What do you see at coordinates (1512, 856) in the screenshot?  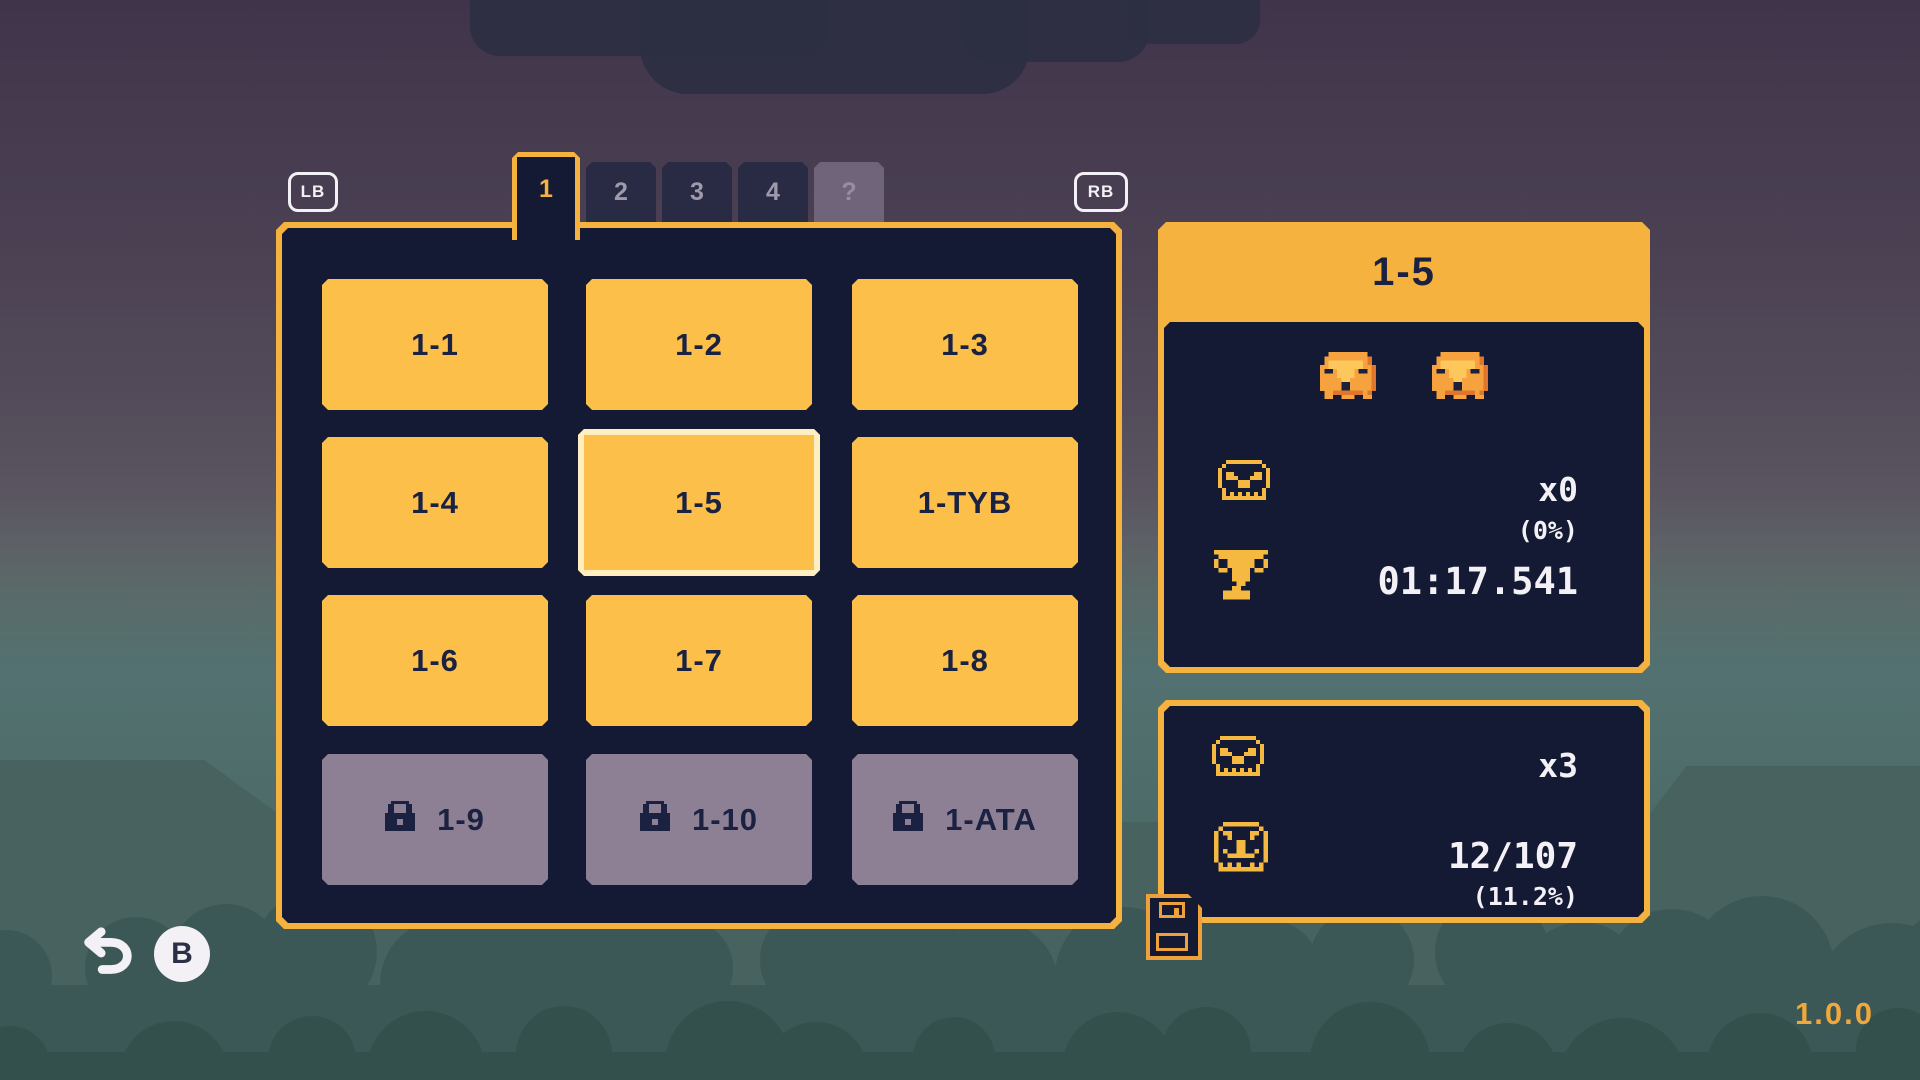 I see `total-masks-count: 12/107` at bounding box center [1512, 856].